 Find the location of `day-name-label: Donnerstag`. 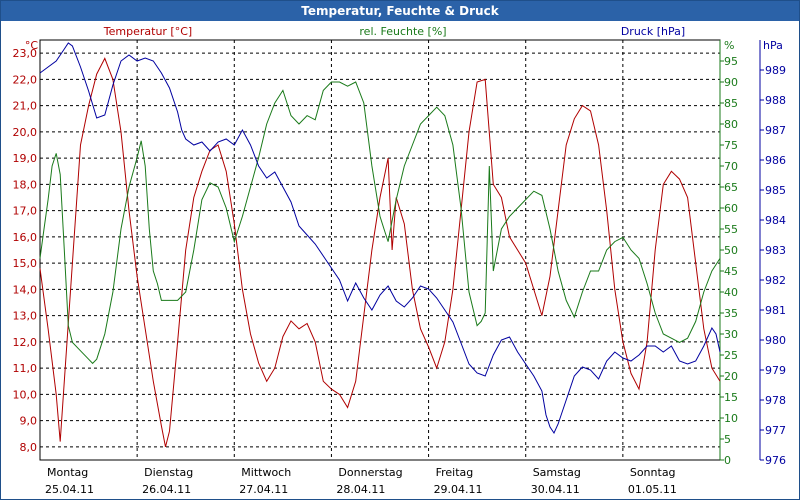

day-name-label: Donnerstag is located at coordinates (370, 472).